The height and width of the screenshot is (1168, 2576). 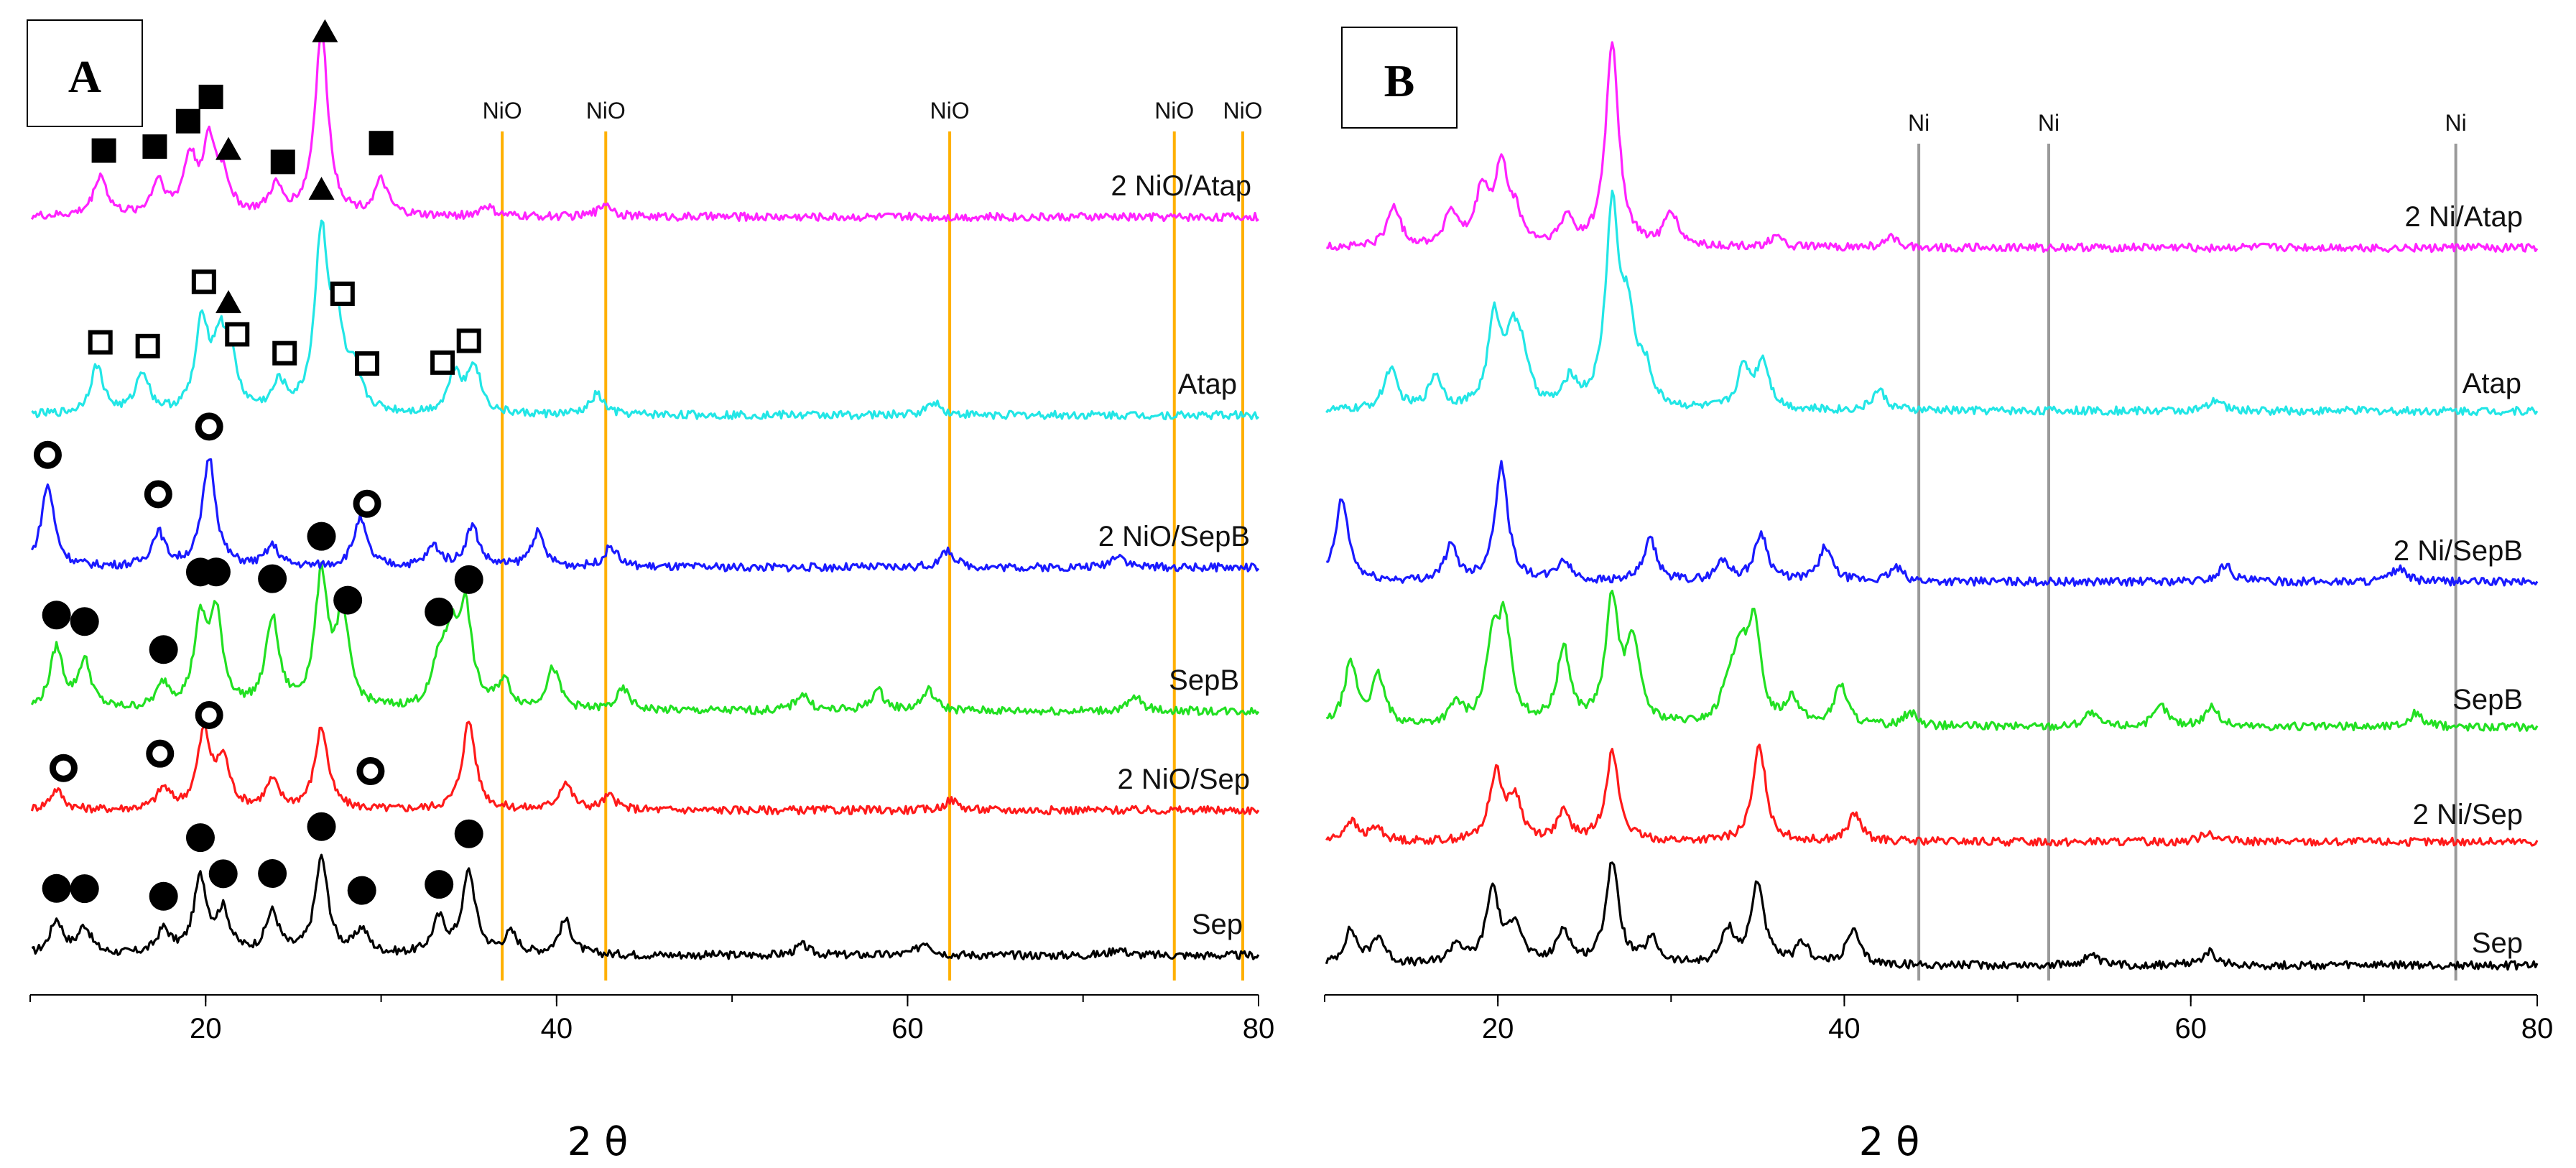 What do you see at coordinates (2468, 814) in the screenshot?
I see `series-label: 2 Ni/Sep` at bounding box center [2468, 814].